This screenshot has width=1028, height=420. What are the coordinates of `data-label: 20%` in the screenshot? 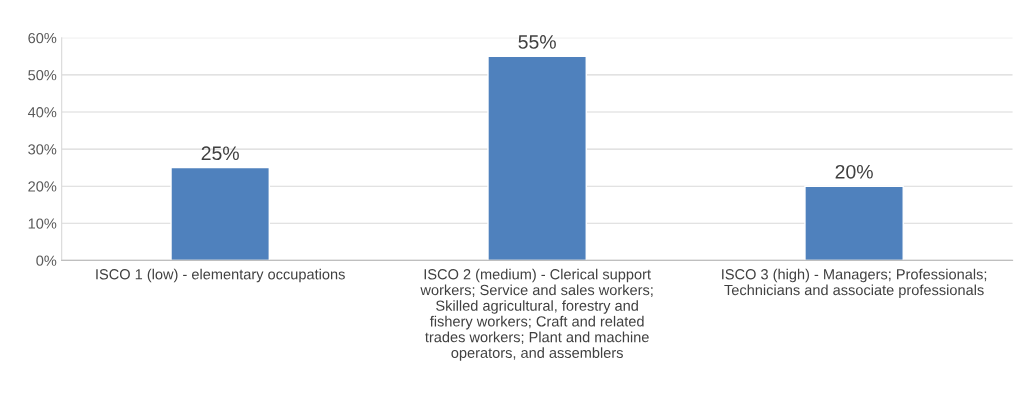 It's located at (854, 171).